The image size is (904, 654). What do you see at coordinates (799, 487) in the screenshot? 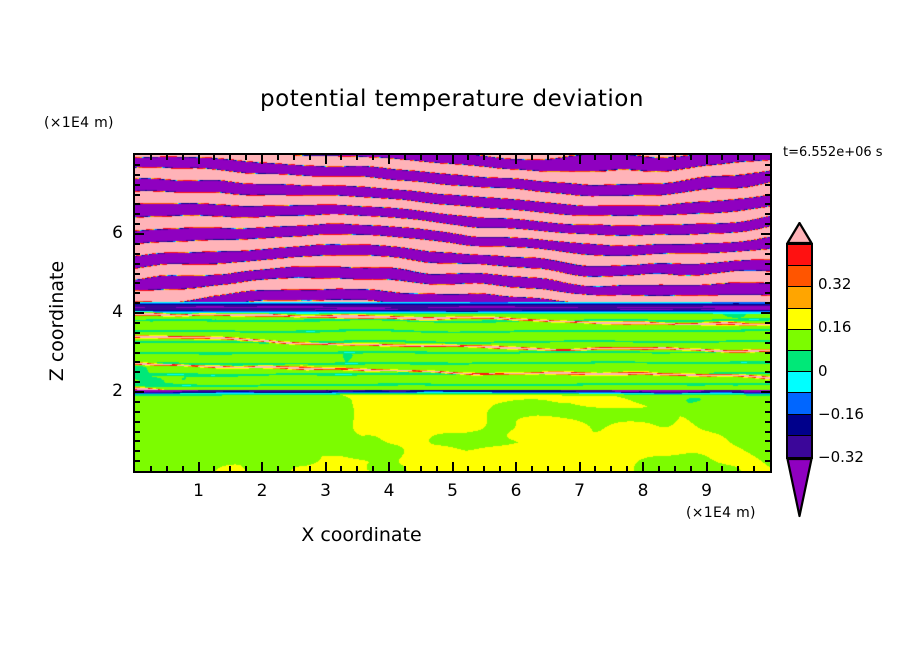
I see `colorbar-under-arrow` at bounding box center [799, 487].